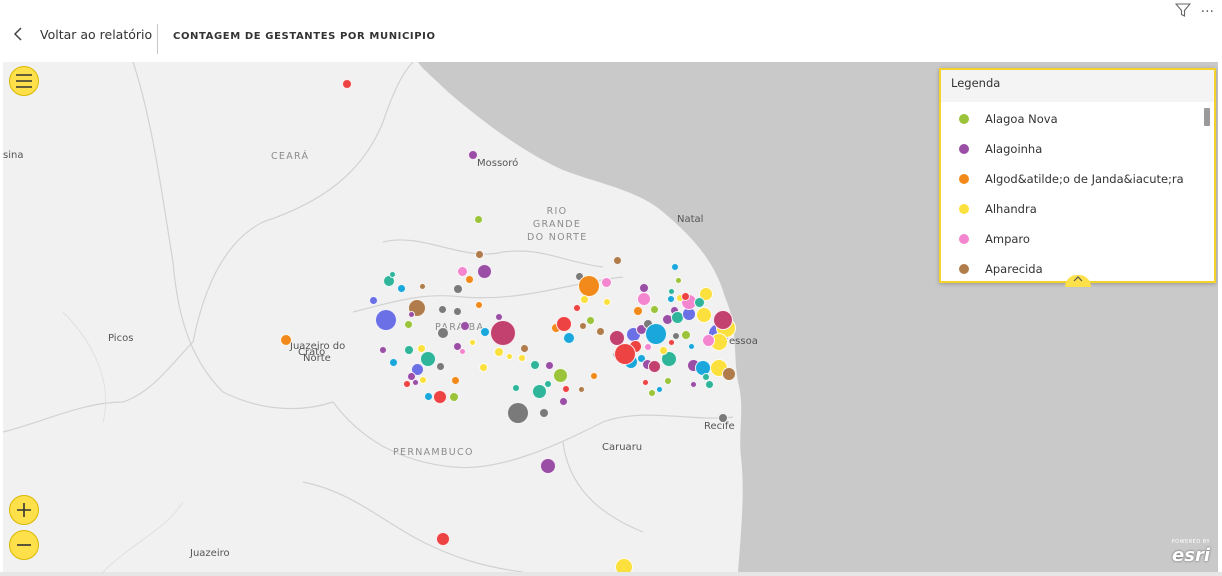 The image size is (1222, 576). Describe the element at coordinates (1207, 12) in the screenshot. I see `more-options-icon: ···` at that location.